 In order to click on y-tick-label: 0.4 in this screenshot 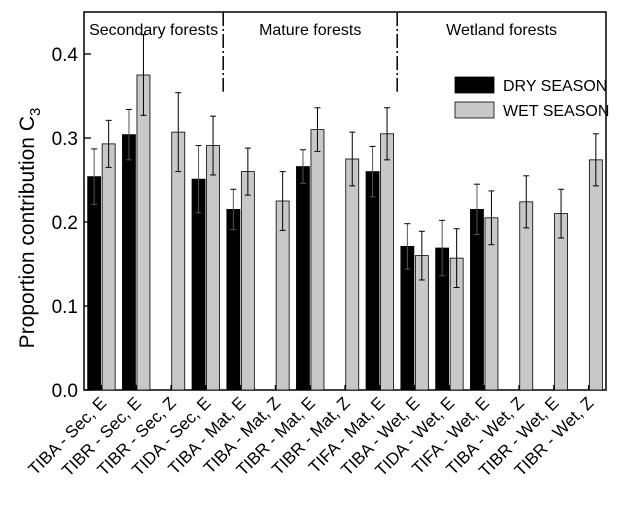, I will do `click(65, 55)`.